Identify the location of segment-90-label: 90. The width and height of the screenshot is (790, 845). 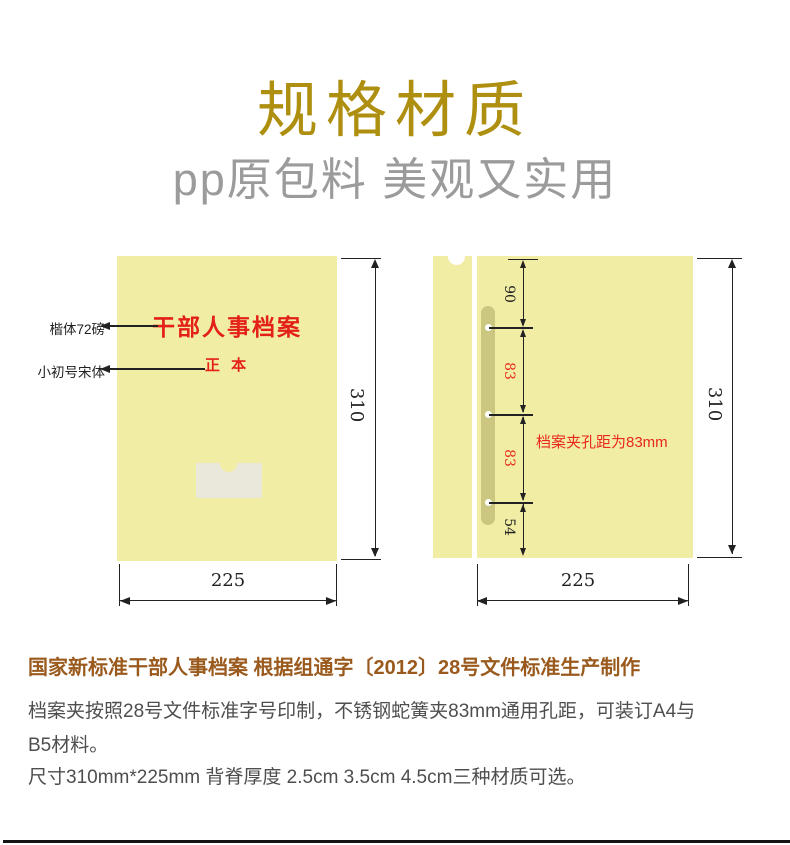
(509, 294).